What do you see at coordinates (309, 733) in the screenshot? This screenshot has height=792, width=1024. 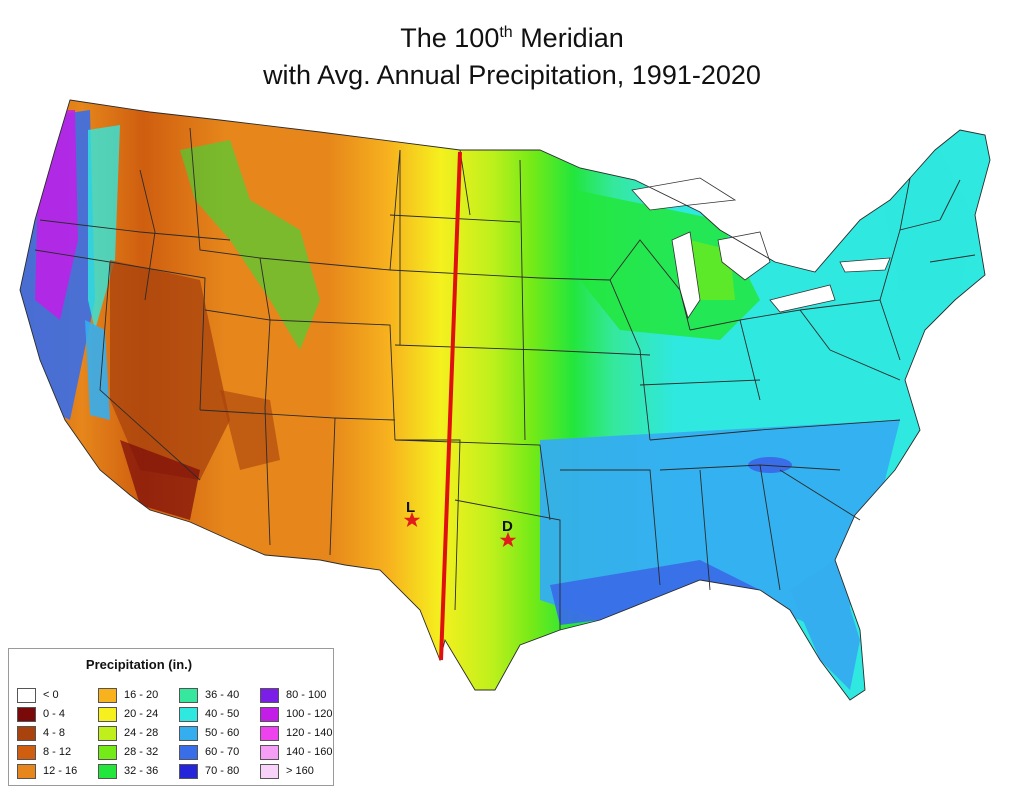 I see `legend-label: 120 - 140` at bounding box center [309, 733].